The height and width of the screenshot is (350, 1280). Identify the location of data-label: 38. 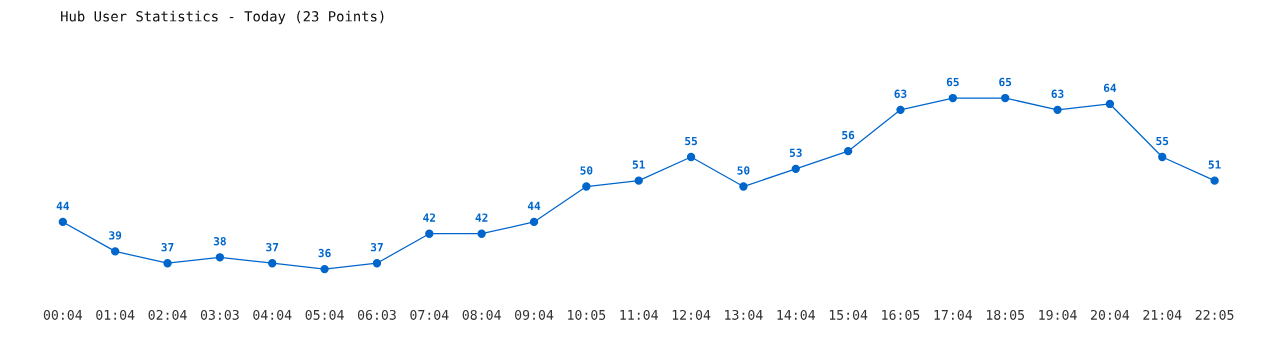
(219, 241).